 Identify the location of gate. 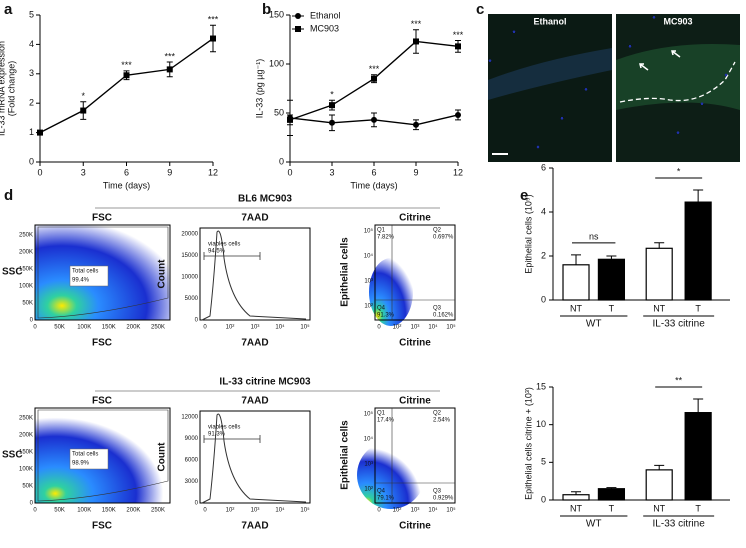
(103, 272).